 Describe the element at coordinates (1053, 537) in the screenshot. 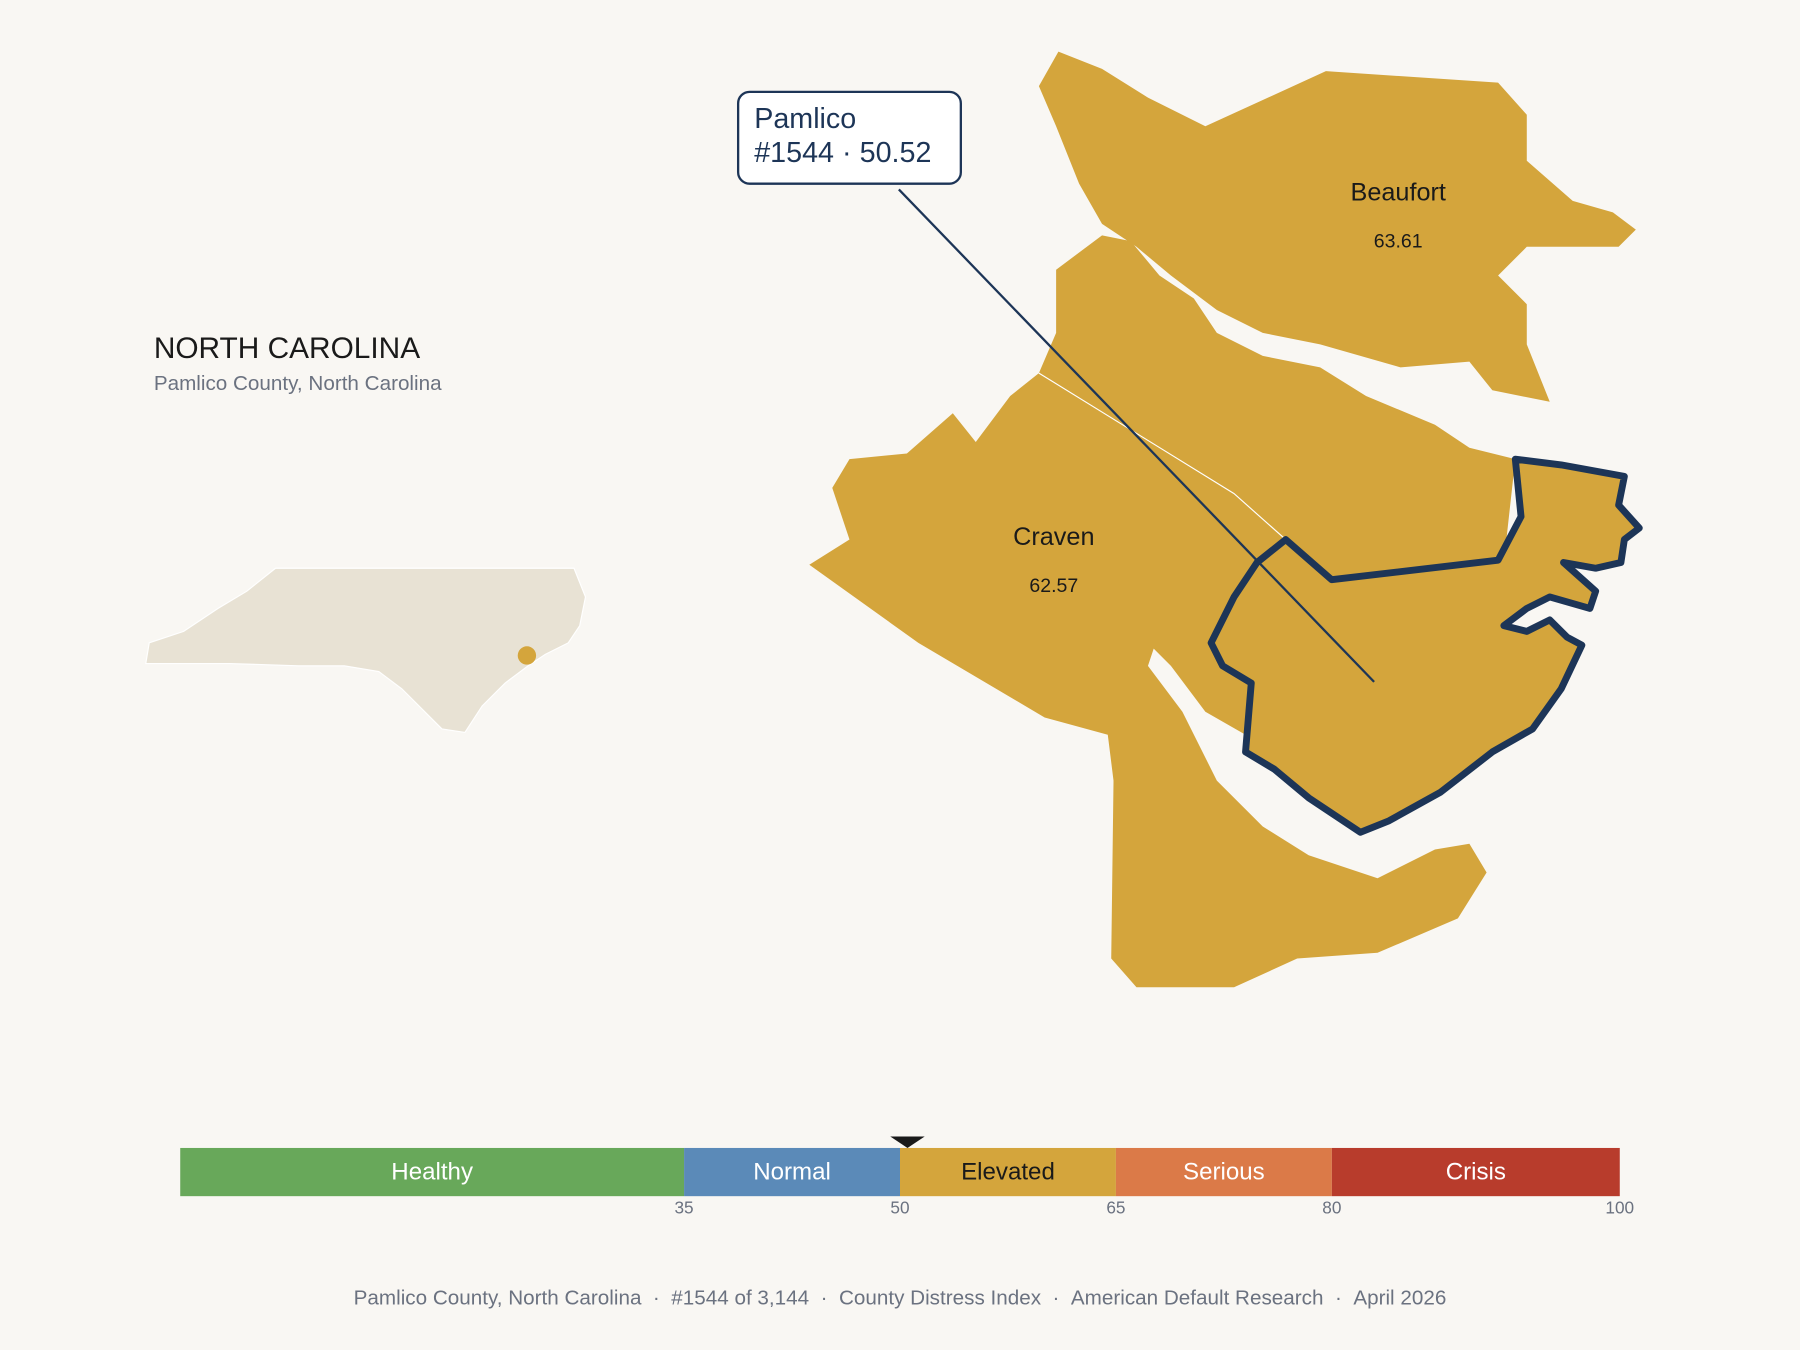

I see `county-name: Craven` at that location.